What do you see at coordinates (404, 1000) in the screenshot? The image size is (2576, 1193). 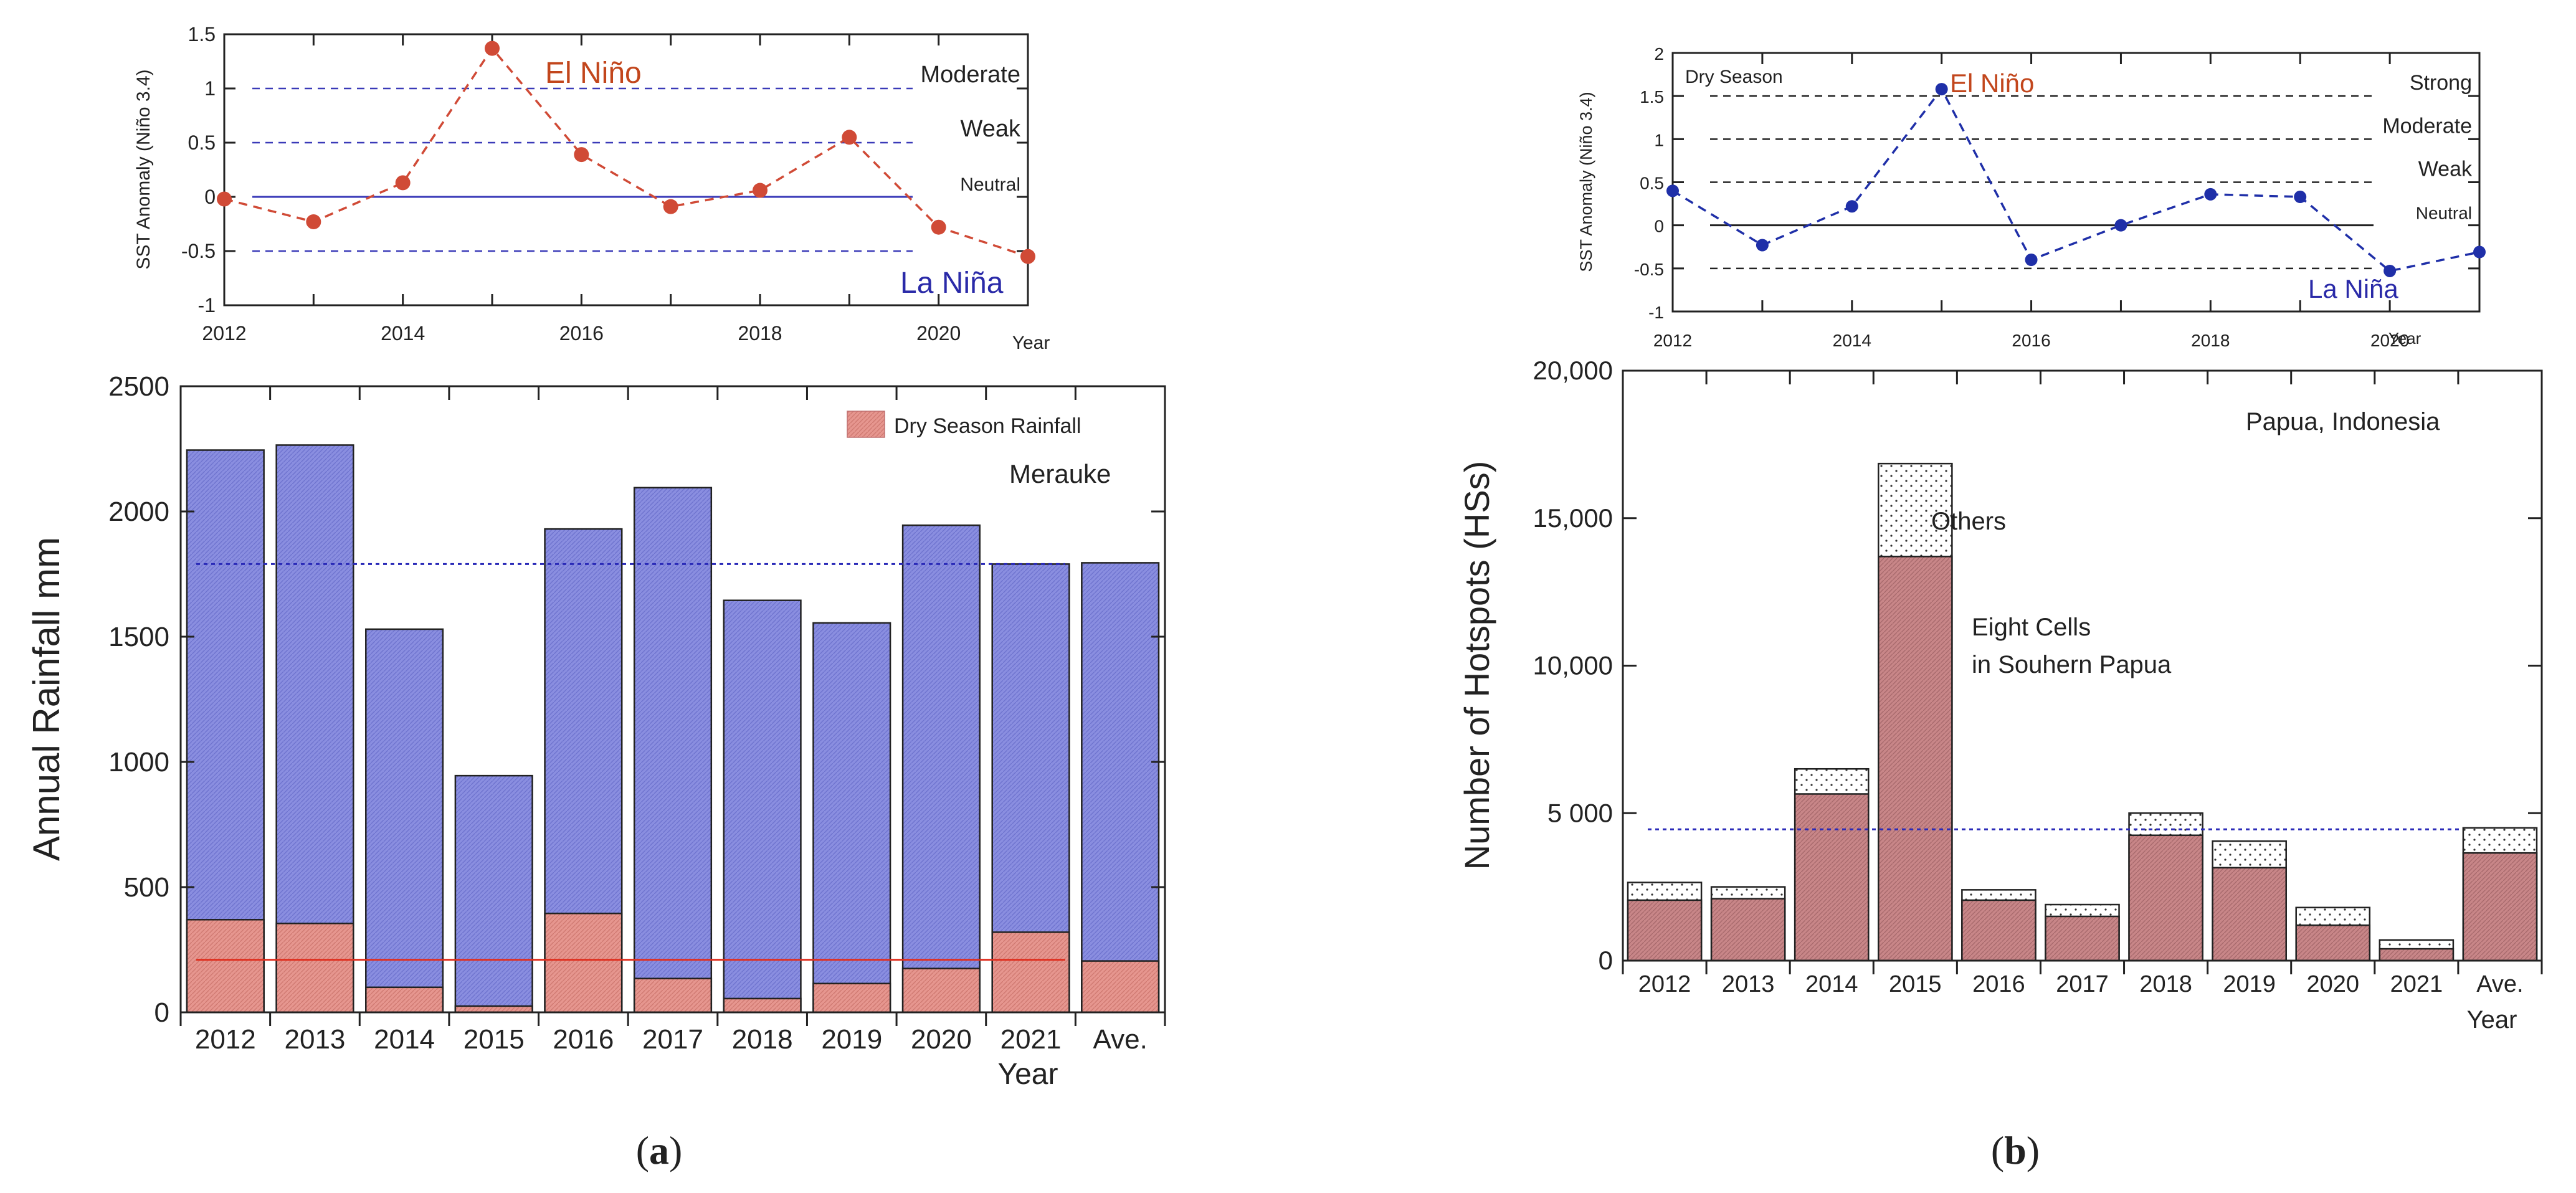 I see `dry-bar-2014` at bounding box center [404, 1000].